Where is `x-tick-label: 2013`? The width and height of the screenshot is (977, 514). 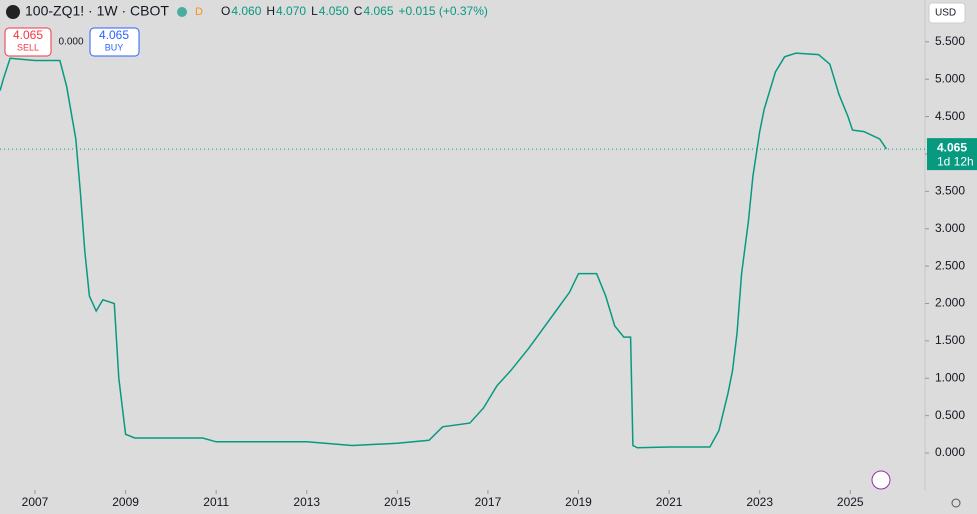 x-tick-label: 2013 is located at coordinates (306, 502).